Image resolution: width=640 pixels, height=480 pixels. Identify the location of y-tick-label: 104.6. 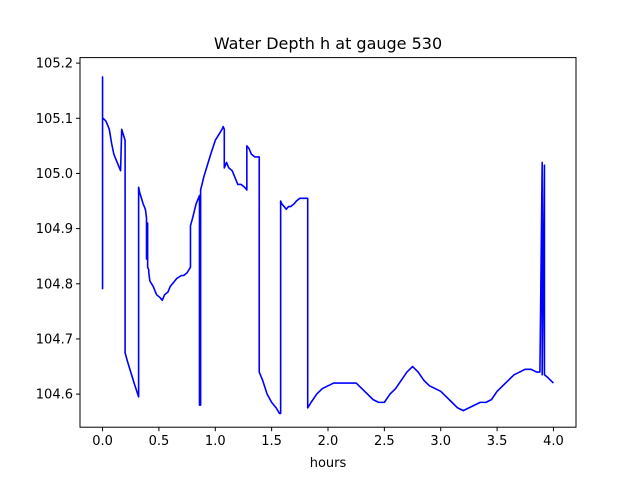
(54, 395).